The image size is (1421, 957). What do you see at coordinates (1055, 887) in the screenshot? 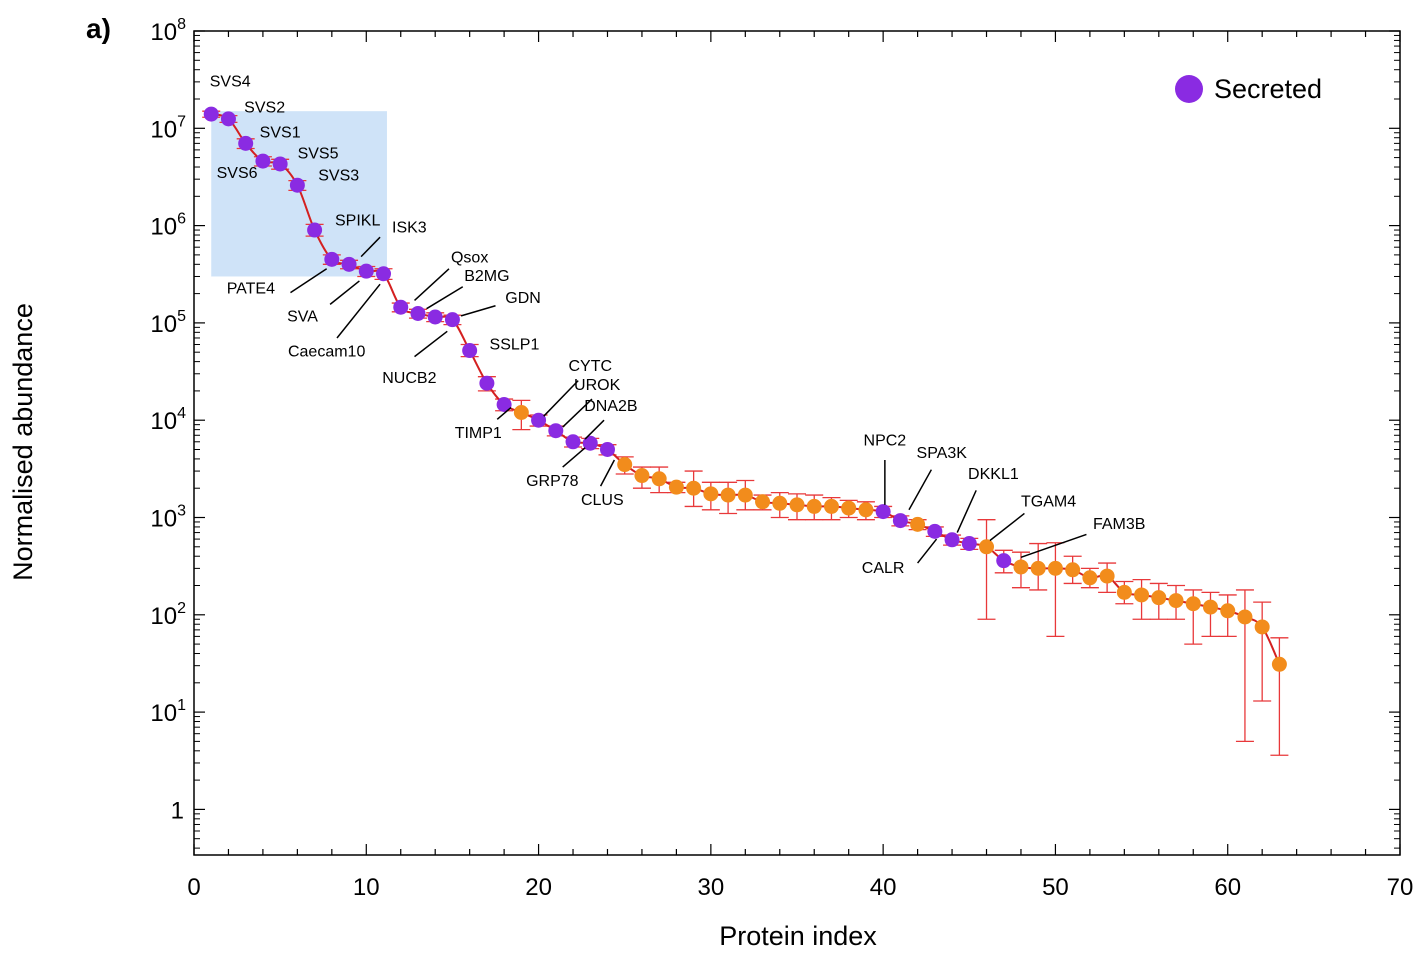
I see `x-tick-label: 50` at bounding box center [1055, 887].